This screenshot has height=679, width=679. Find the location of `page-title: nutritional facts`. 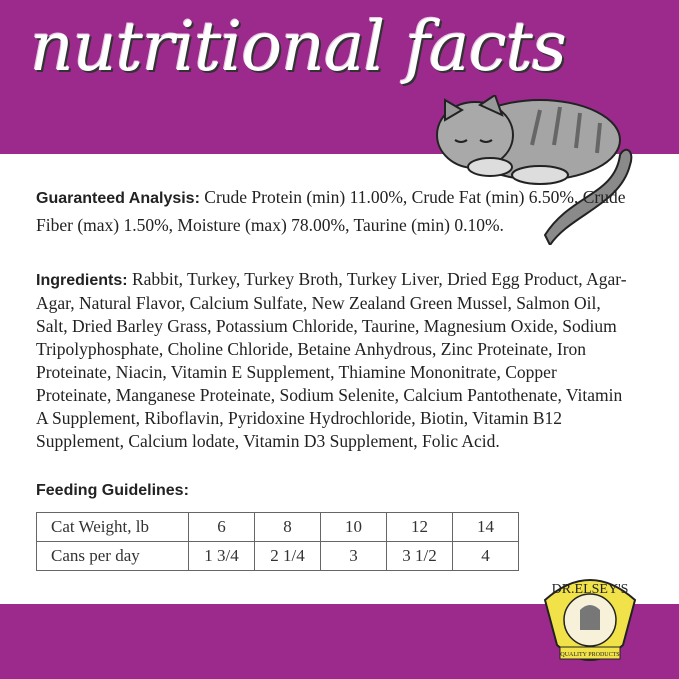

page-title: nutritional facts is located at coordinates (298, 47).